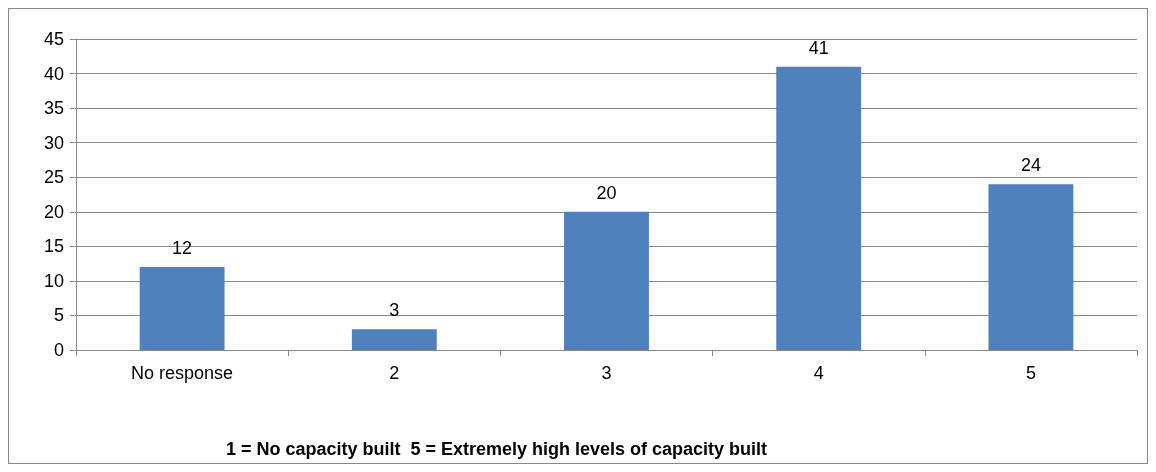  I want to click on x-tick-label: No response, so click(182, 373).